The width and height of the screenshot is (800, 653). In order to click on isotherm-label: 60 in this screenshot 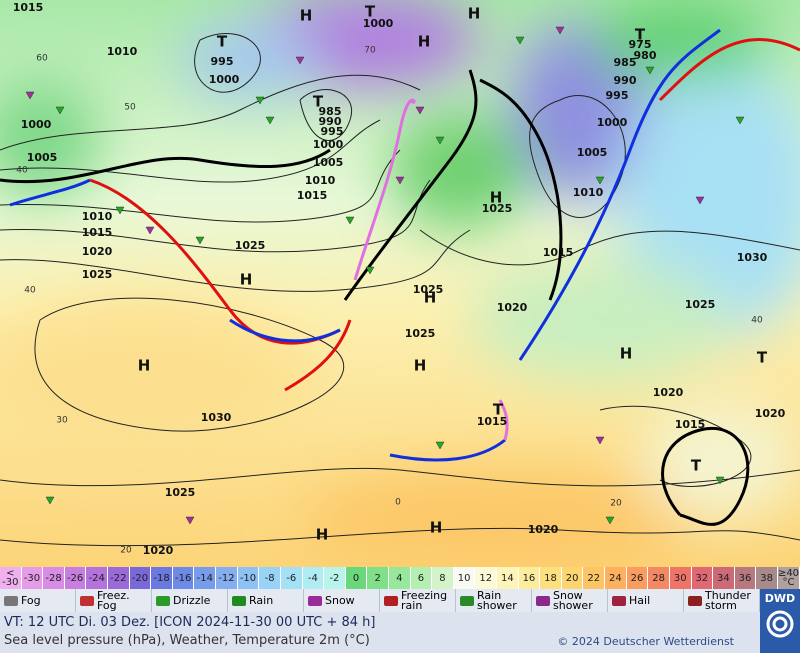, I will do `click(42, 59)`.